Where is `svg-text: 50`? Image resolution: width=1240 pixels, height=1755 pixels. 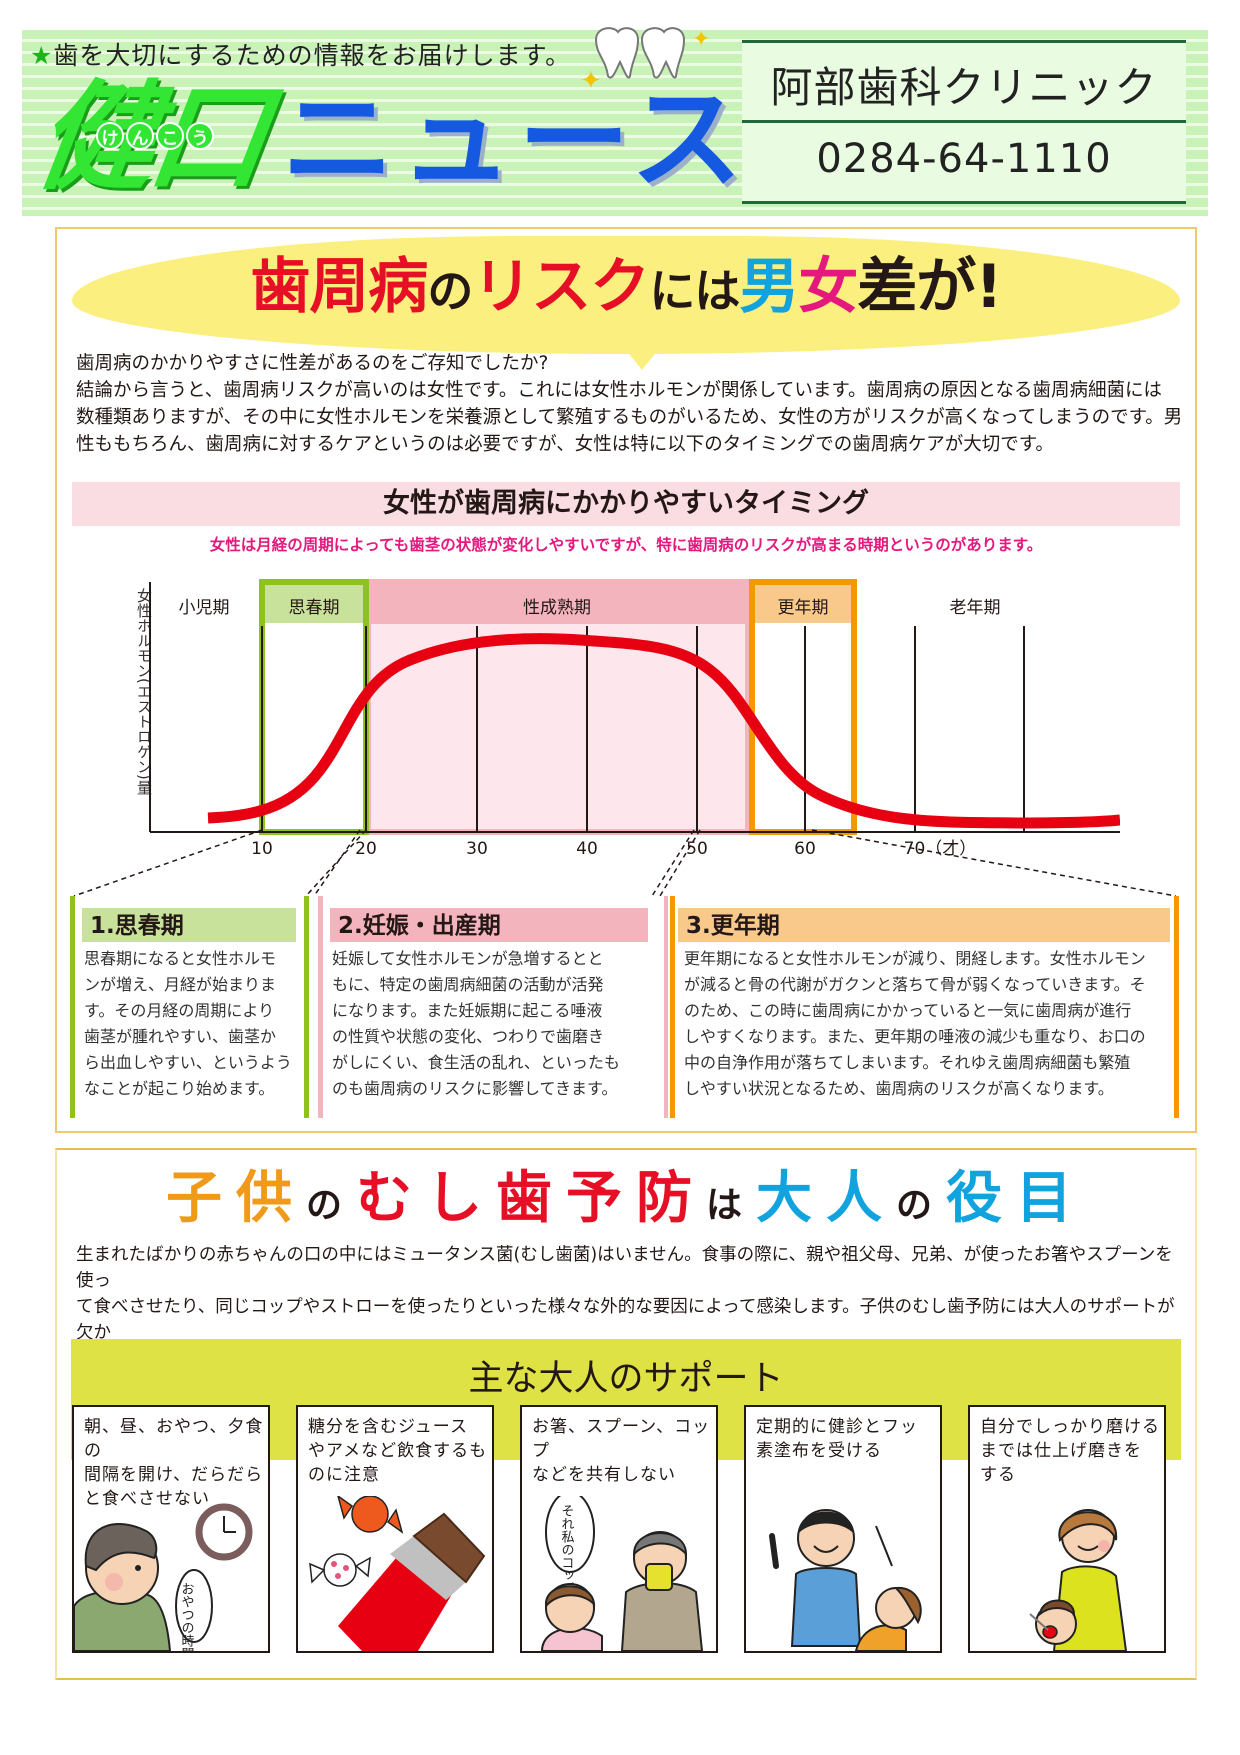
svg-text: 50 is located at coordinates (697, 849).